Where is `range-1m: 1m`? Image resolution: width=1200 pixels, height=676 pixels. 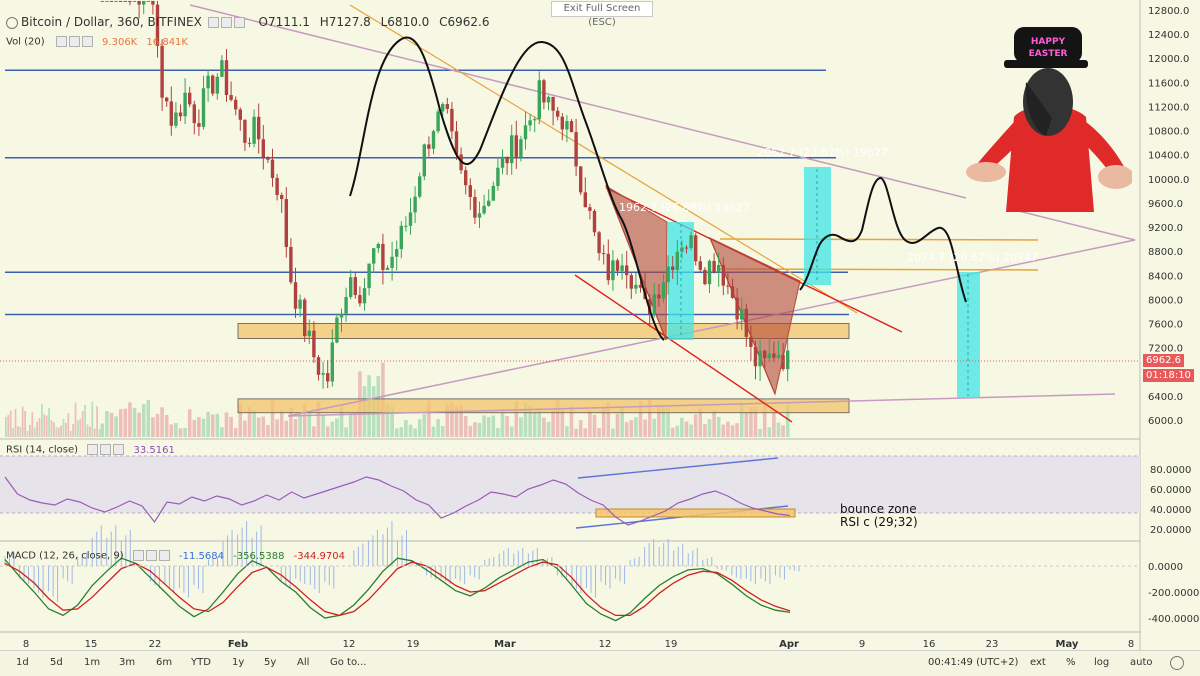 range-1m: 1m is located at coordinates (92, 662).